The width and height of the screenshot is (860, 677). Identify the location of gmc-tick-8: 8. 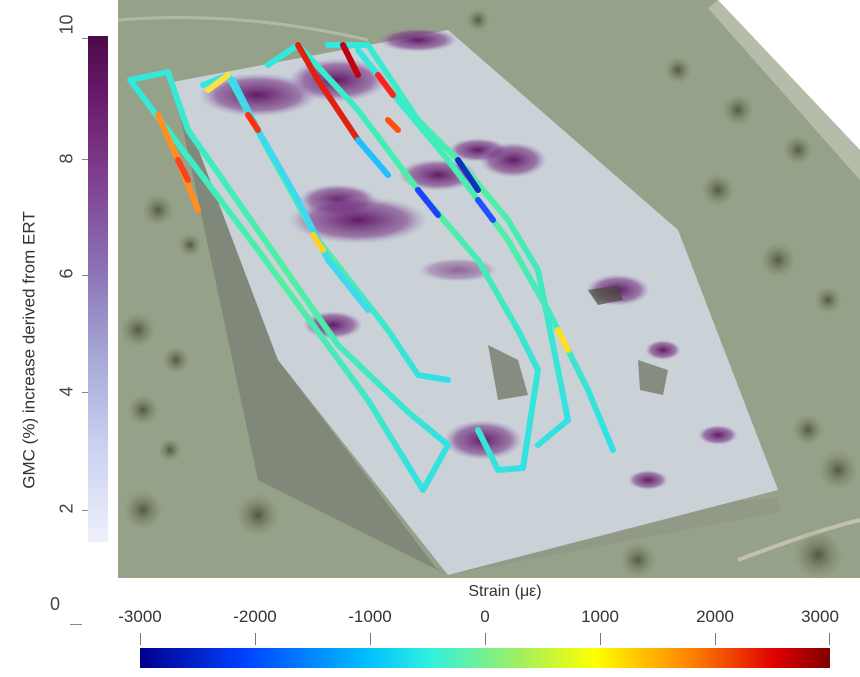
(66, 158).